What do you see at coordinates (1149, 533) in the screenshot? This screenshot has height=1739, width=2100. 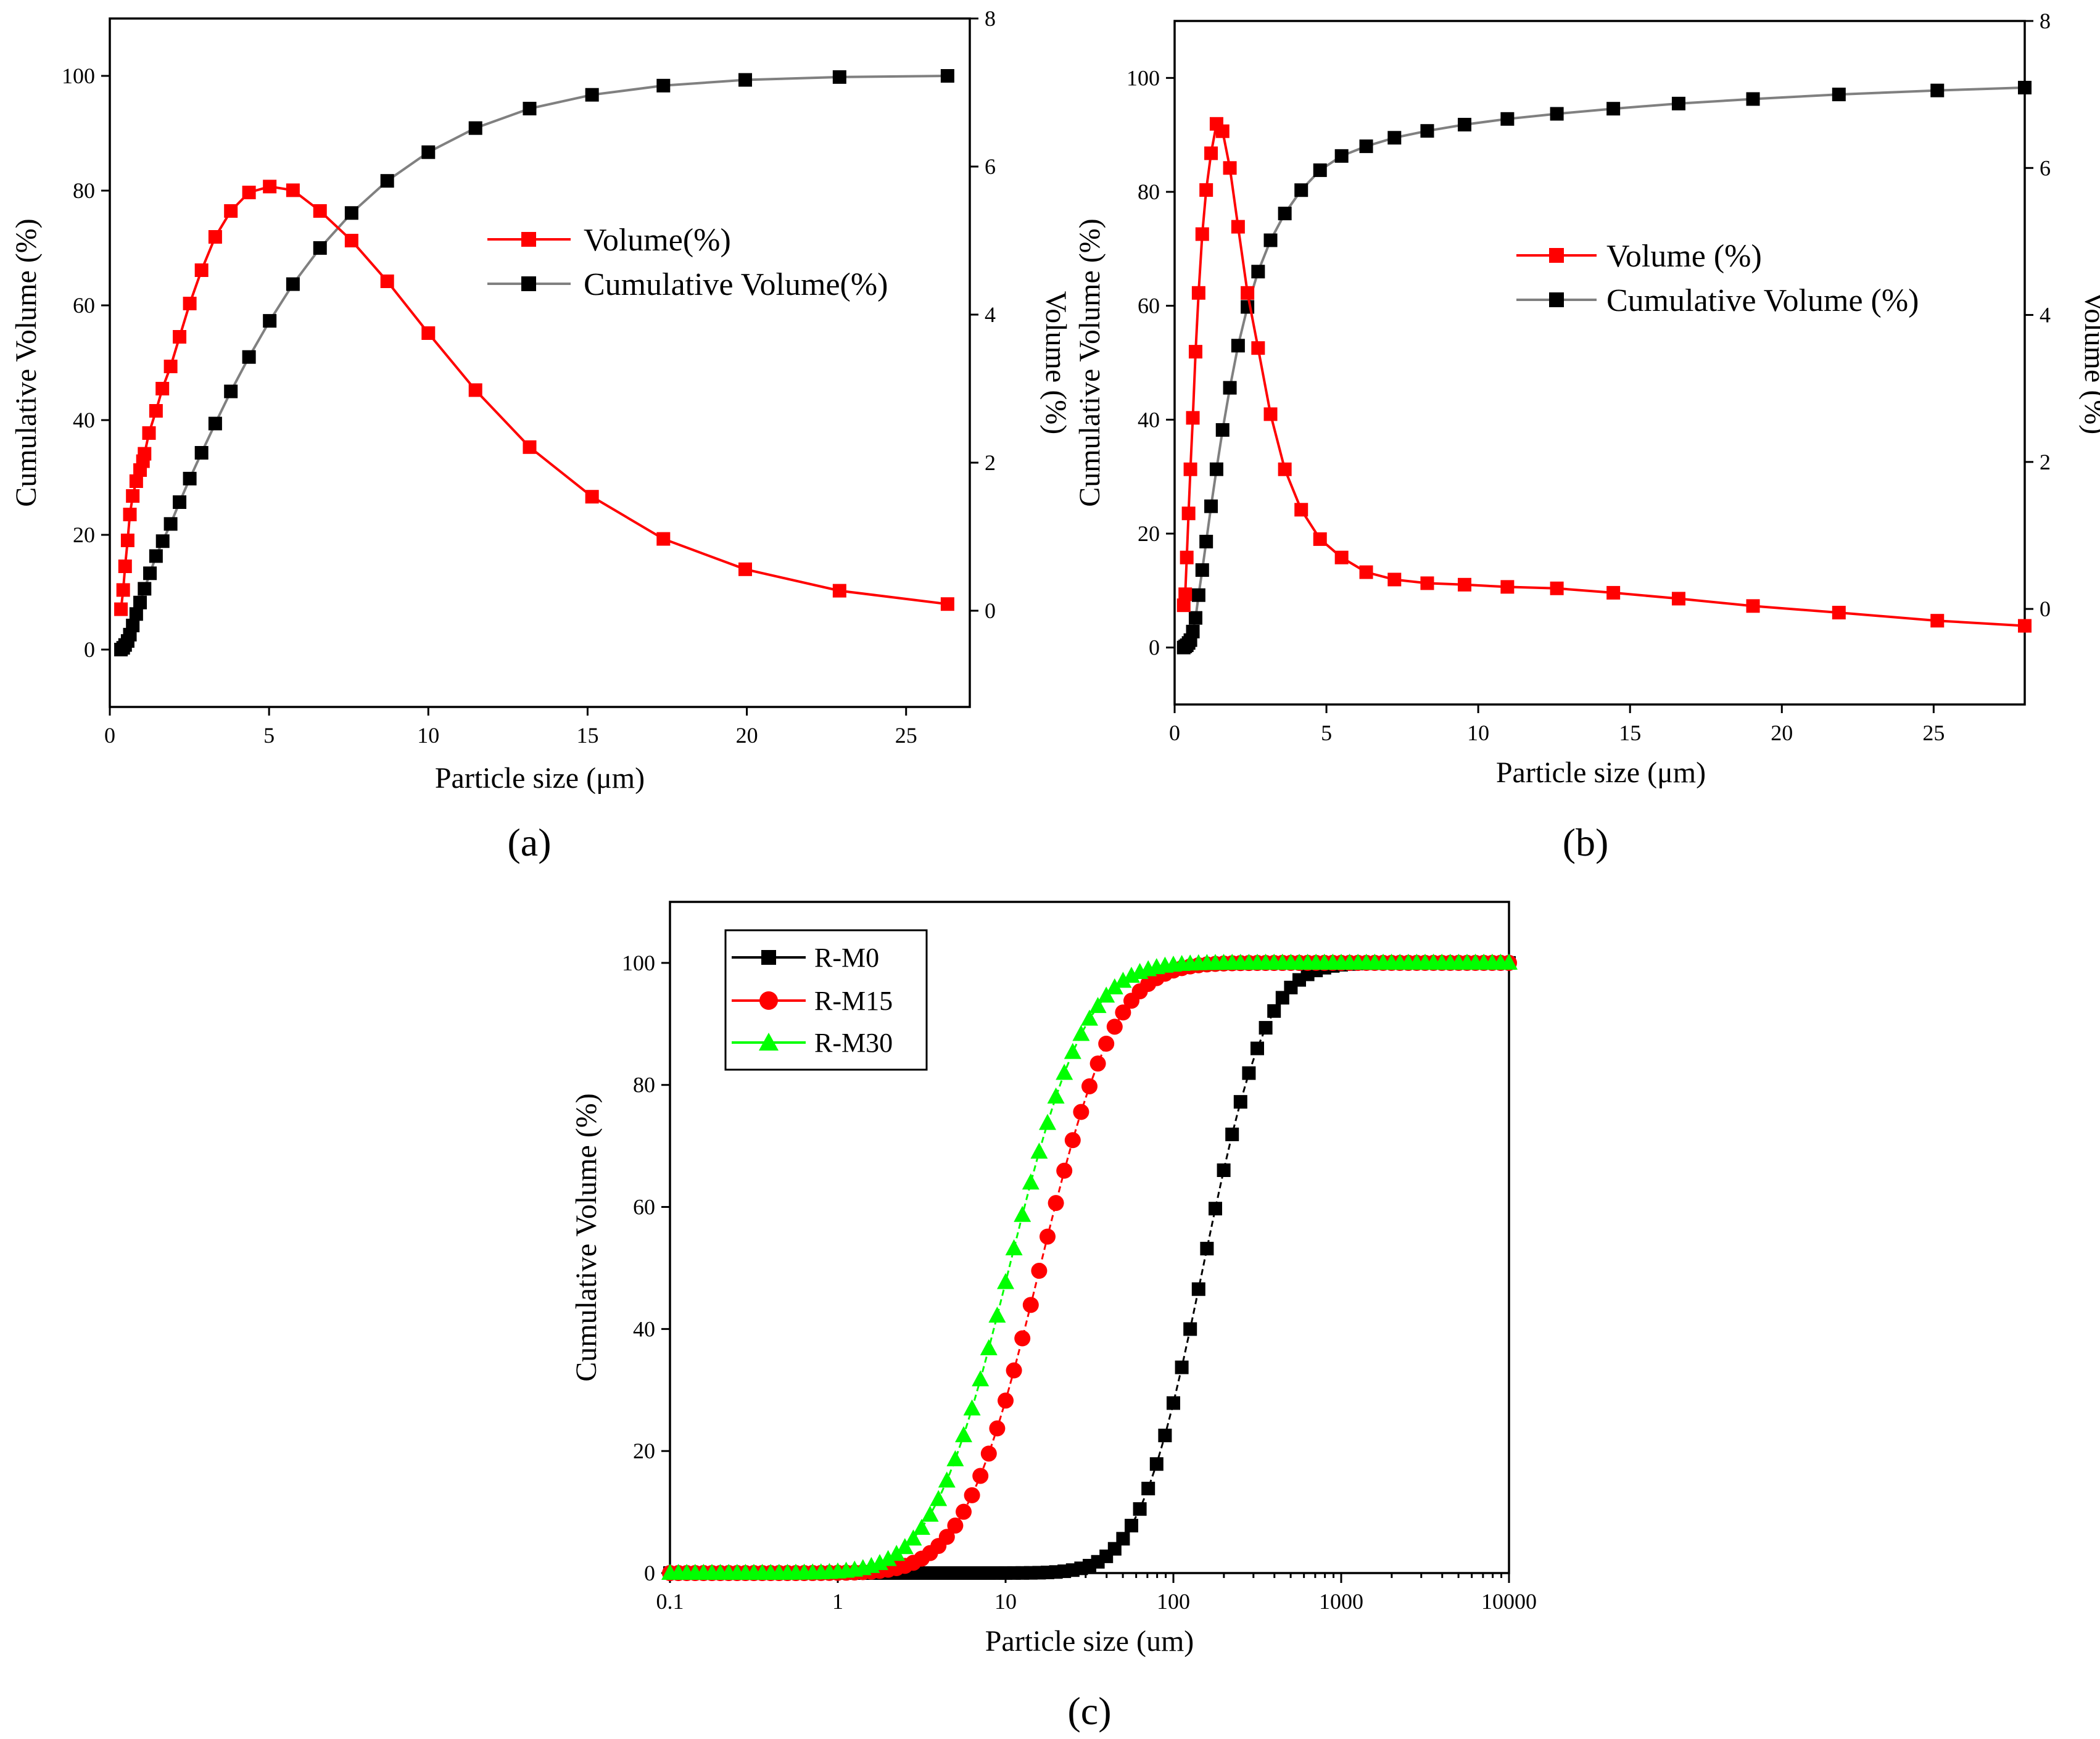 I see `y-left-tick-label-b-1: 20` at bounding box center [1149, 533].